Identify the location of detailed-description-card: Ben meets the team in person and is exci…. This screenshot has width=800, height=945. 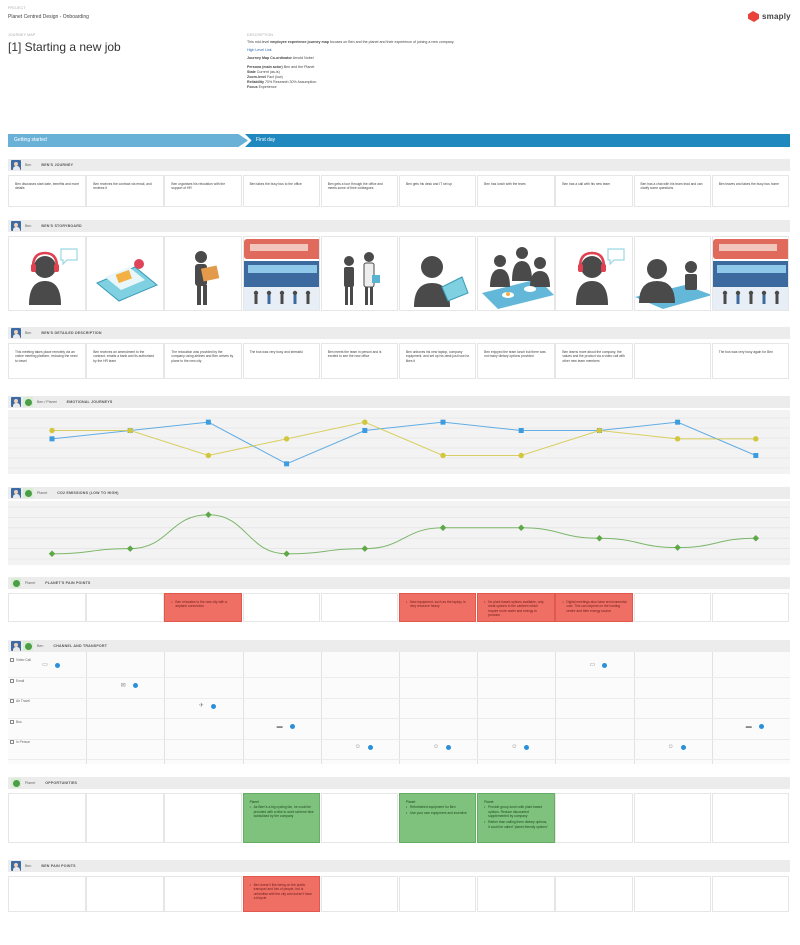
(359, 361).